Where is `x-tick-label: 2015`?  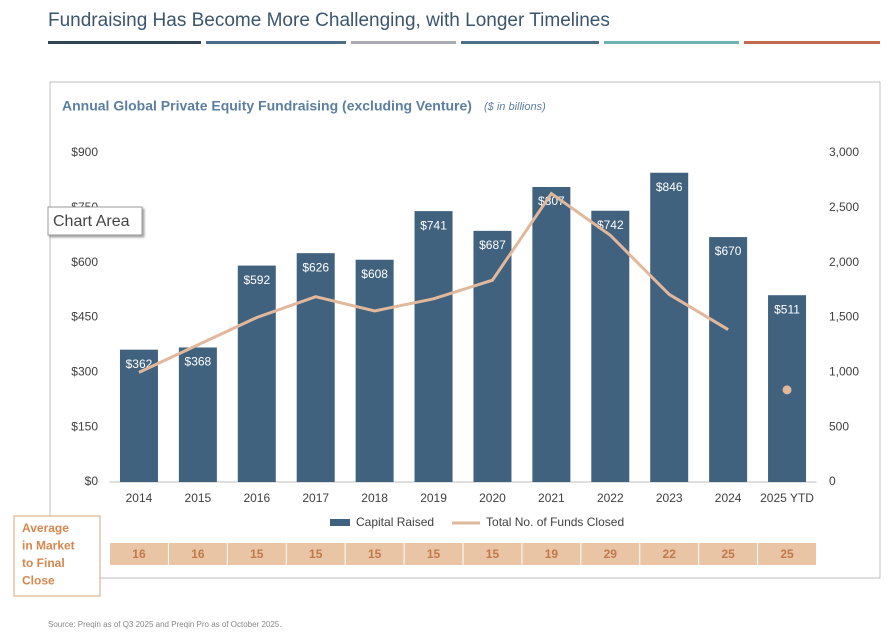 x-tick-label: 2015 is located at coordinates (198, 498).